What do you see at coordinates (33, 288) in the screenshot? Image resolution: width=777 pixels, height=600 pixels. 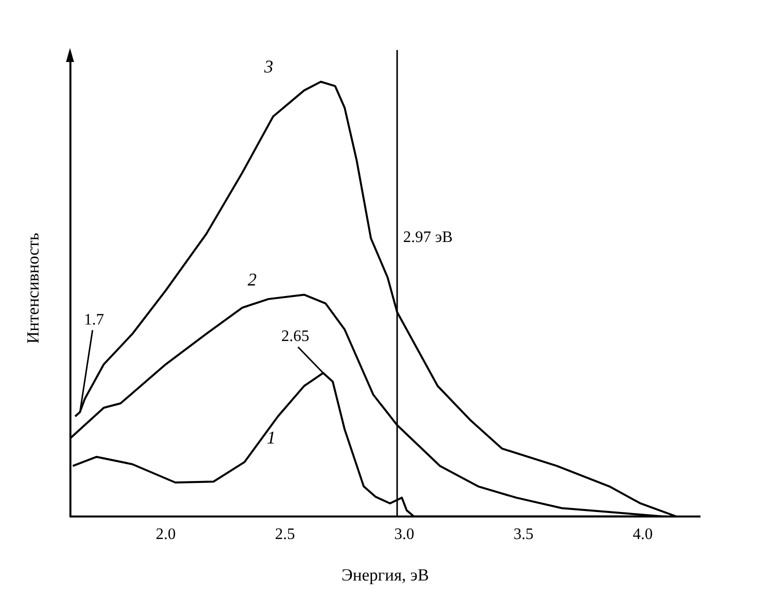 I see `y-axis-title: Интенсивность` at bounding box center [33, 288].